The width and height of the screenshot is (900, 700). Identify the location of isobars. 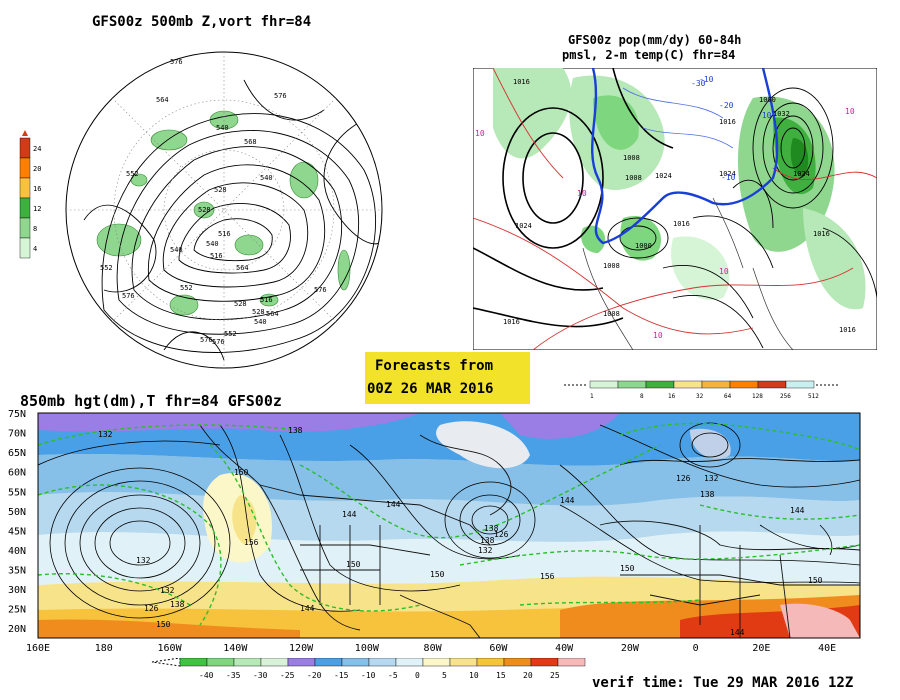
(573, 198).